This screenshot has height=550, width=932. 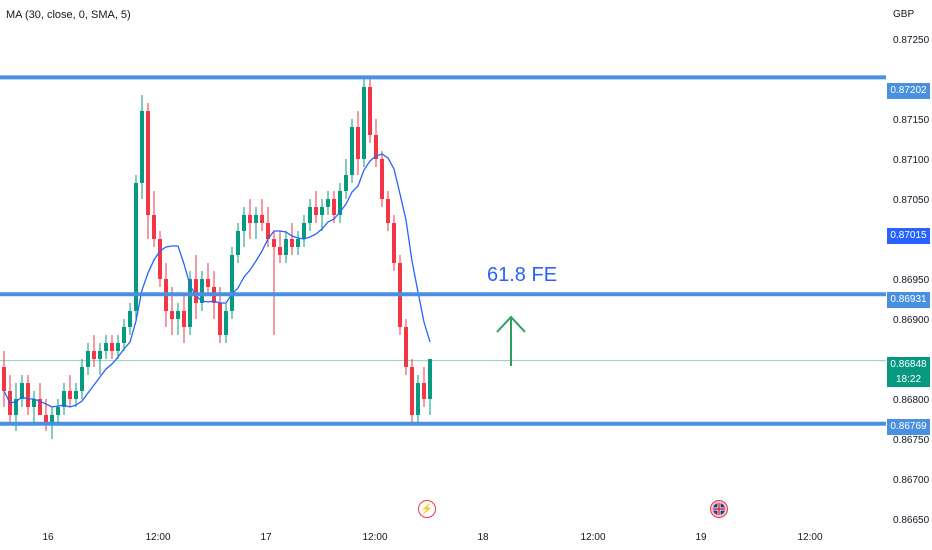 I want to click on up-arrow-path, so click(x=511, y=340).